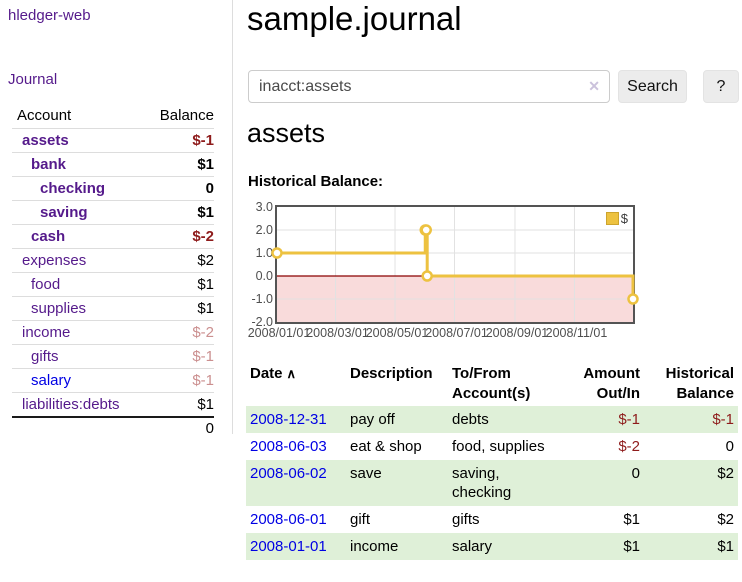 The image size is (742, 582). I want to click on account-row: liabilities:debts $1, so click(113, 404).